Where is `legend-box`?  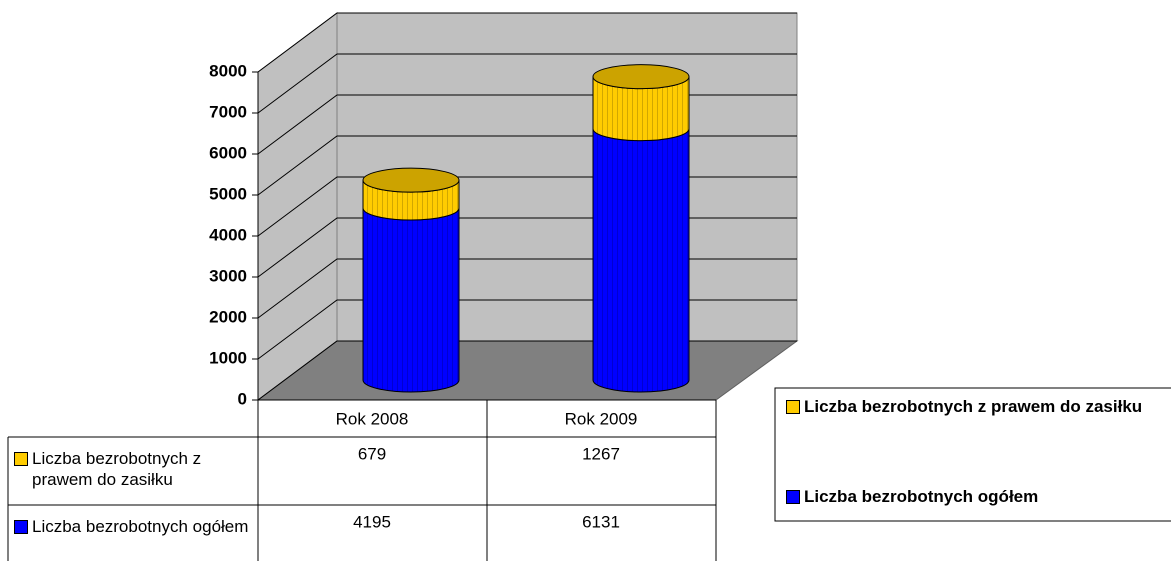 legend-box is located at coordinates (972, 454).